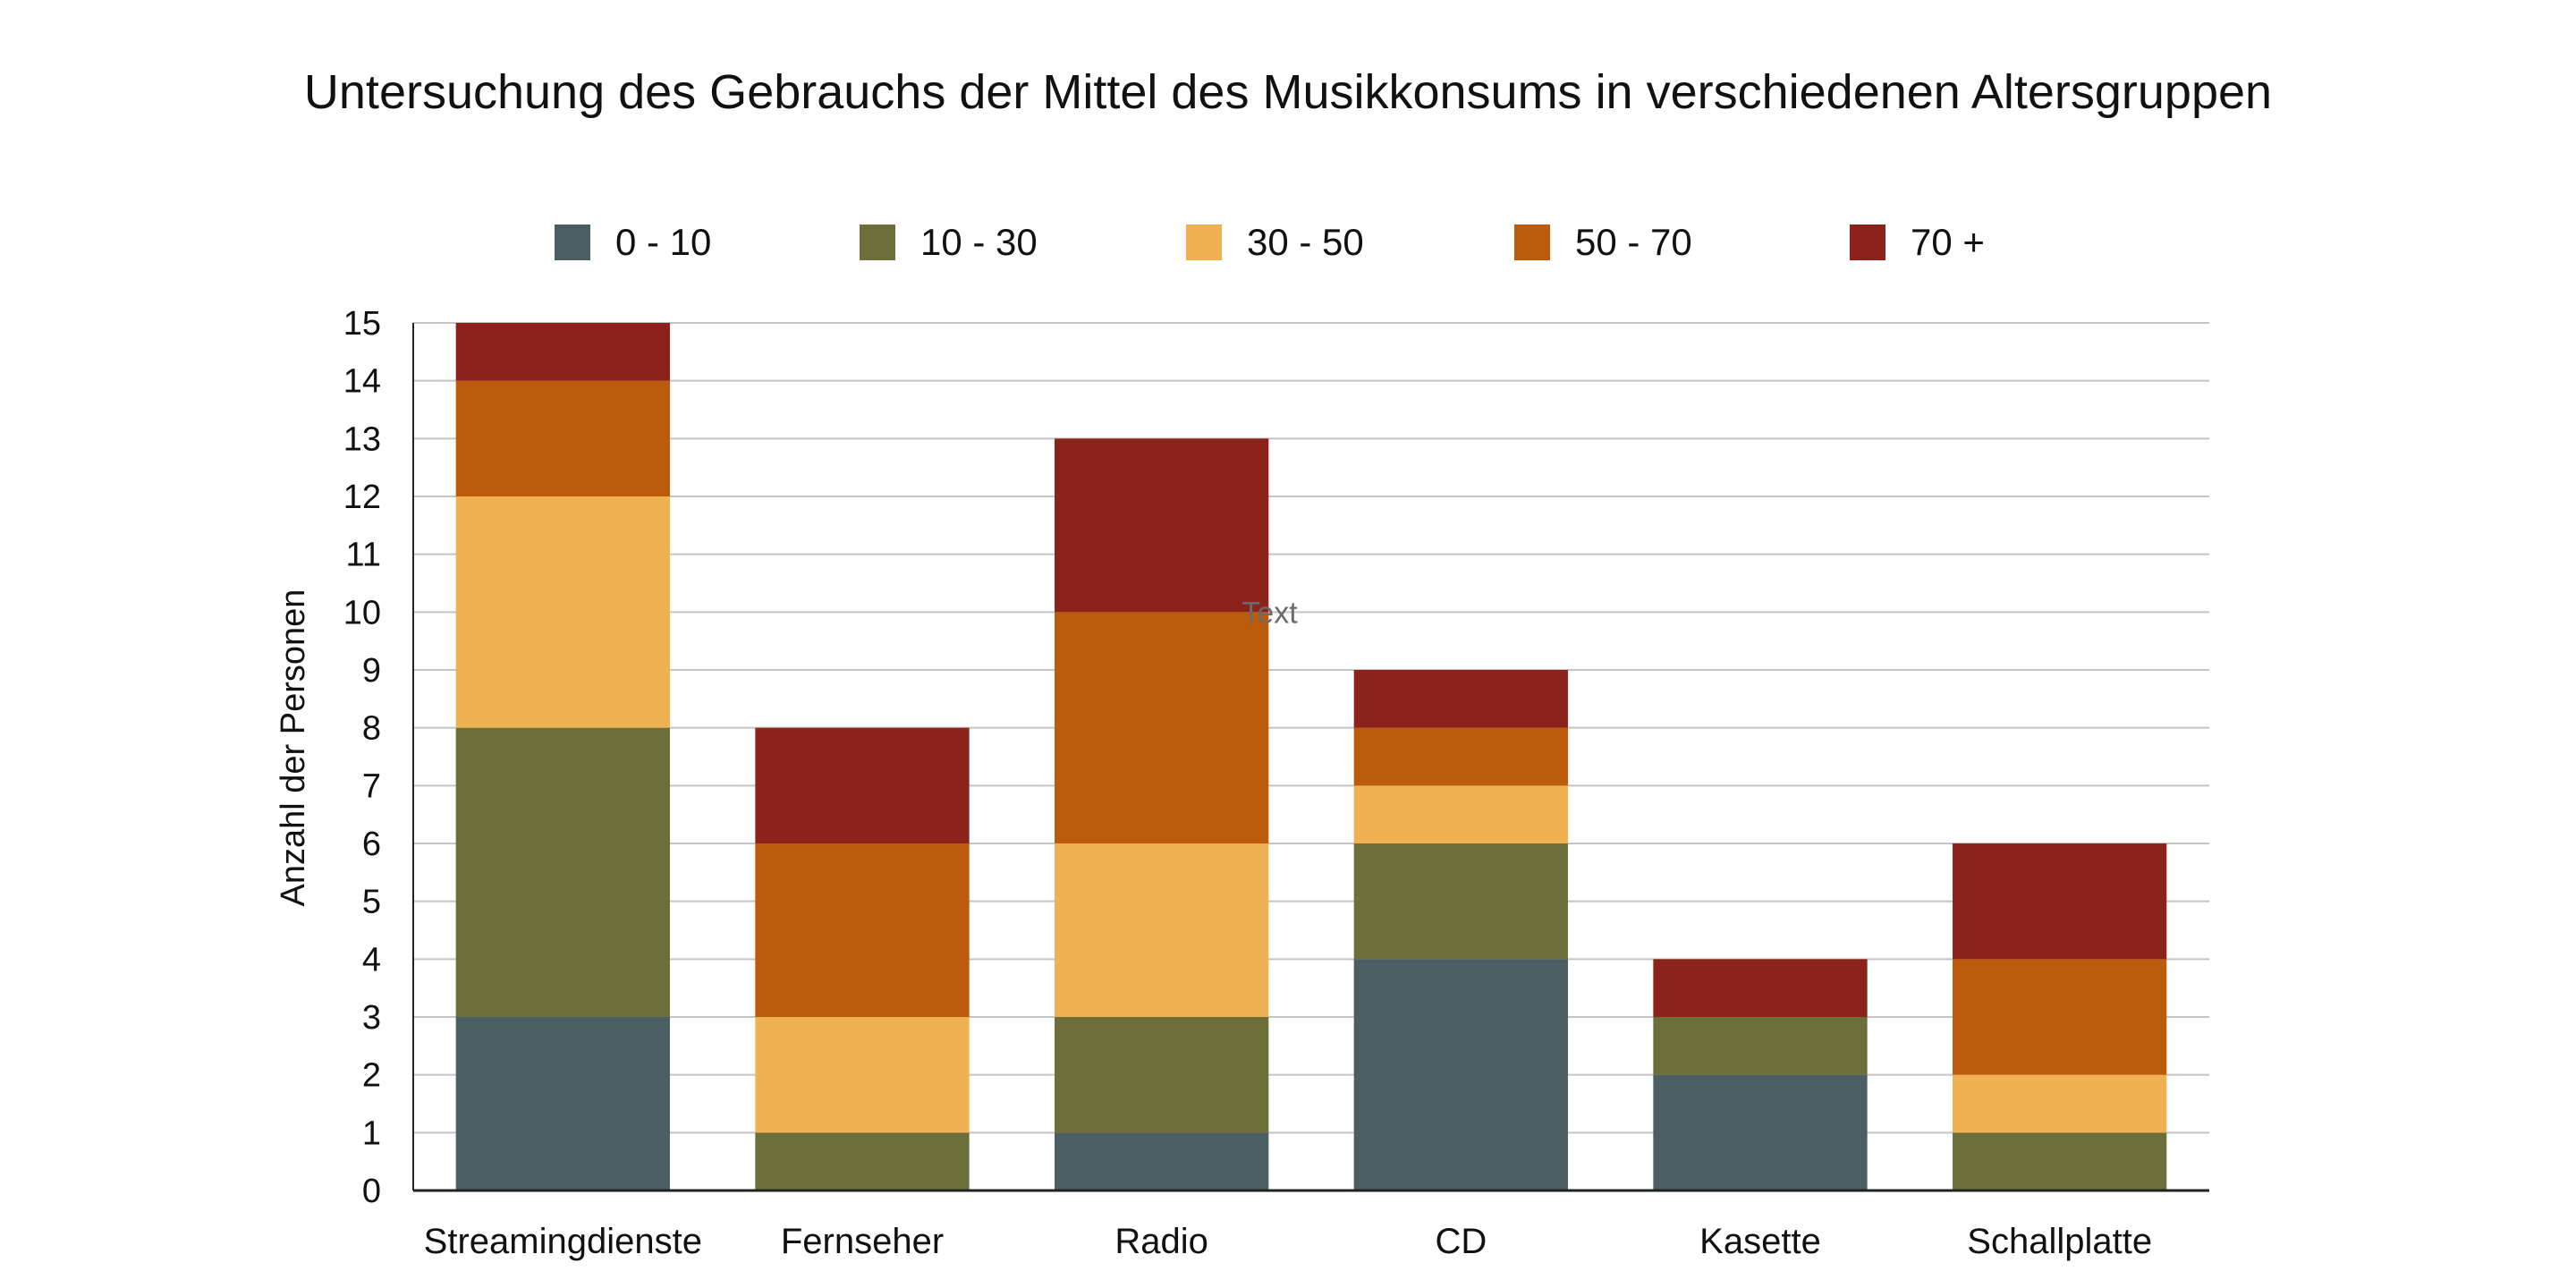 The width and height of the screenshot is (2576, 1288). I want to click on y-tick-label: 5, so click(371, 902).